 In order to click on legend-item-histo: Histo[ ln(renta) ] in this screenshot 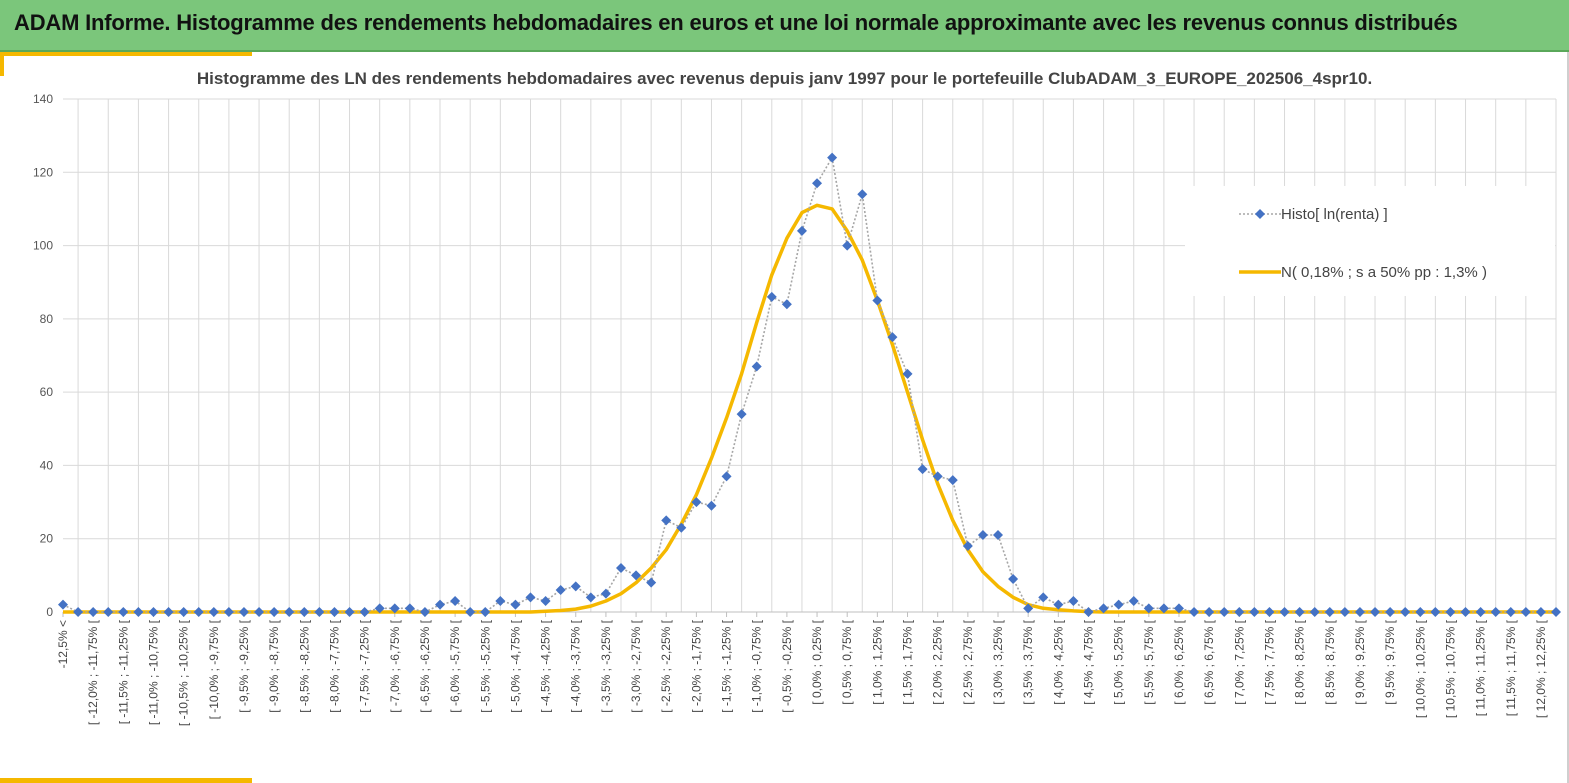, I will do `click(1312, 214)`.